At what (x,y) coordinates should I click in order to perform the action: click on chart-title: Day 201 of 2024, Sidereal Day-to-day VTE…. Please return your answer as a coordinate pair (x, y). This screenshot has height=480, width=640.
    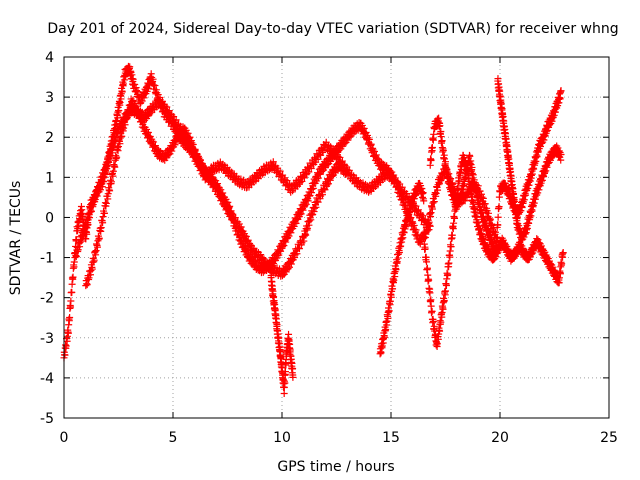
    Looking at the image, I should click on (332, 29).